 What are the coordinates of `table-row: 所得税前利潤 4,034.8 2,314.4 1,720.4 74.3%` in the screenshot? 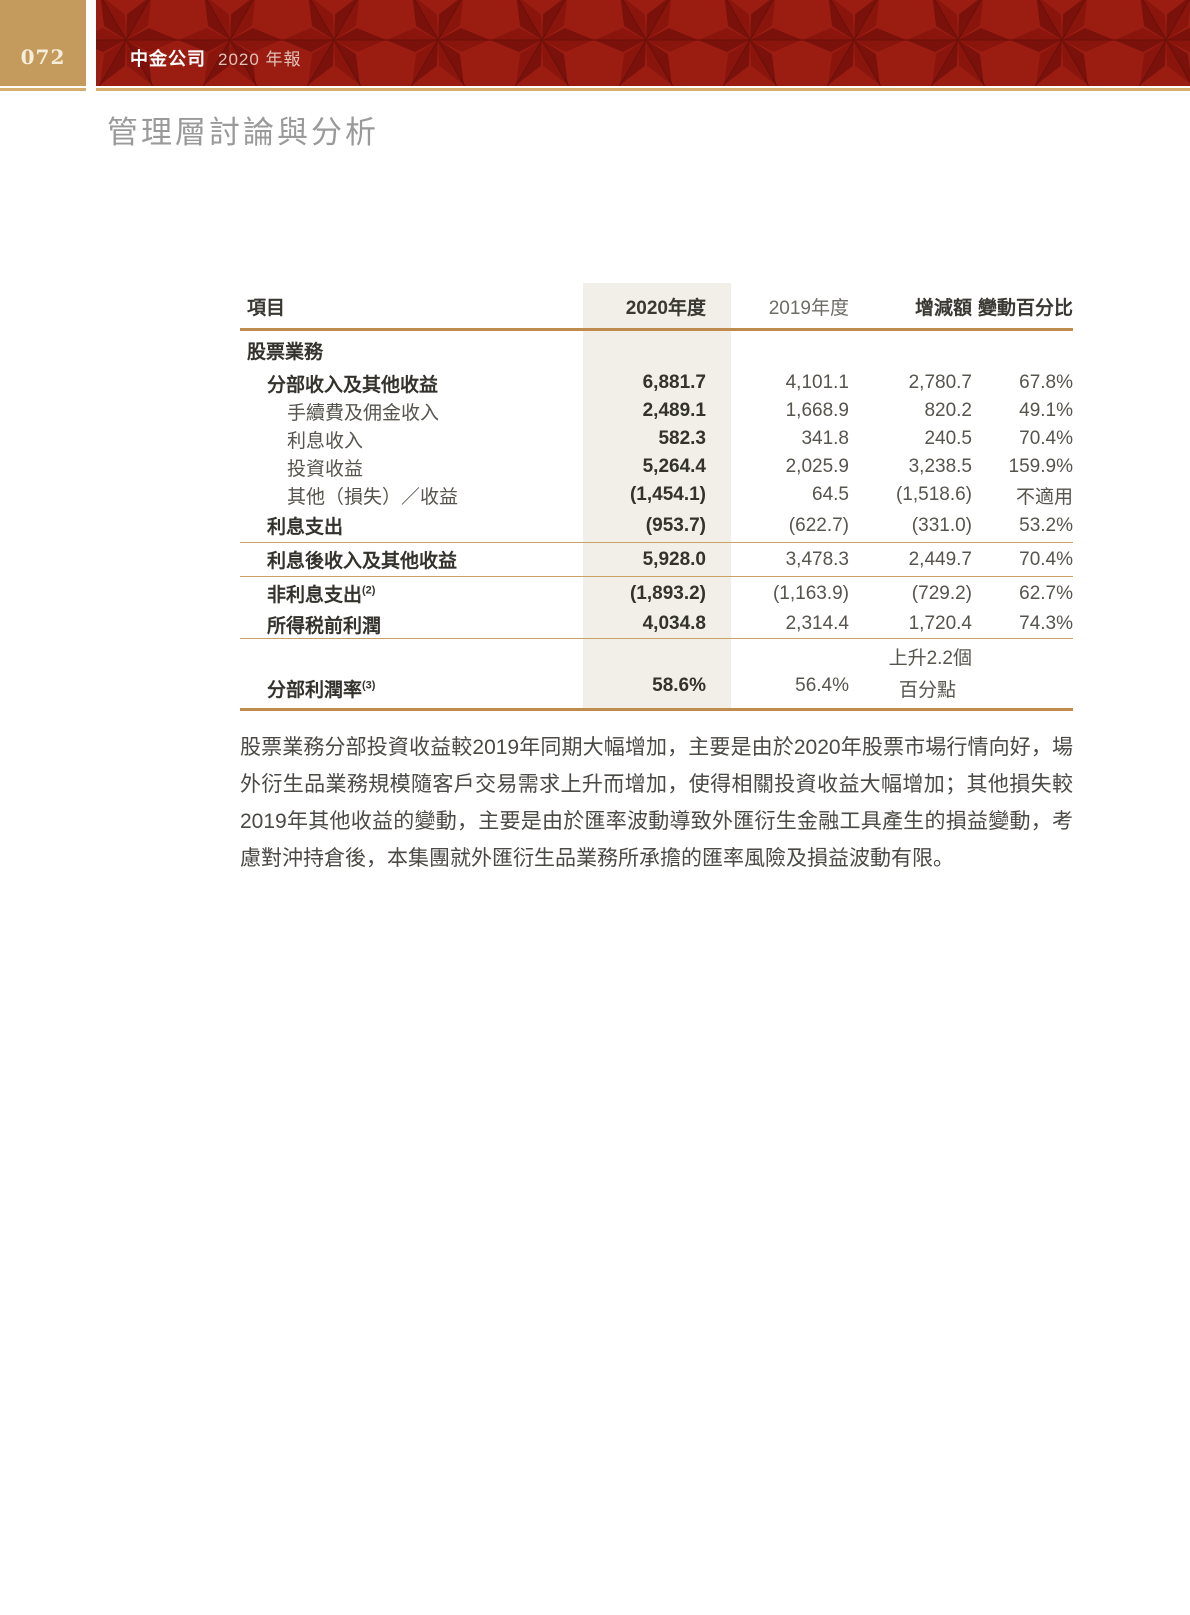 It's located at (656, 624).